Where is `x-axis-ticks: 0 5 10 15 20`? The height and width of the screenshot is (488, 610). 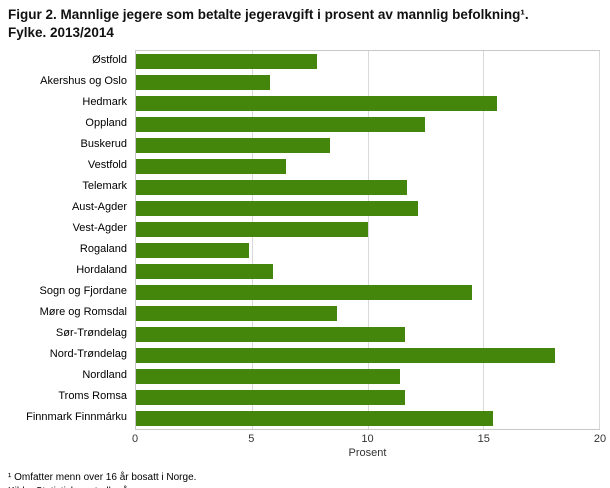
x-axis-ticks: 0 5 10 15 20 is located at coordinates (368, 438).